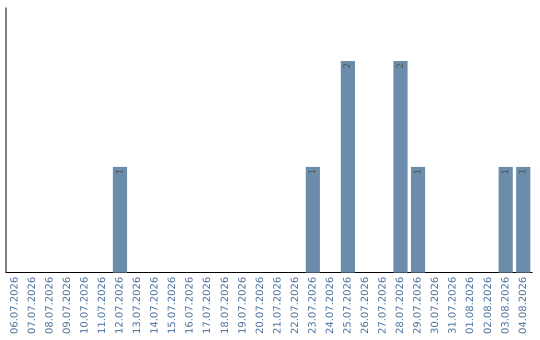 This screenshot has width=540, height=340. I want to click on x-tick-label: 08.07.2026, so click(50, 305).